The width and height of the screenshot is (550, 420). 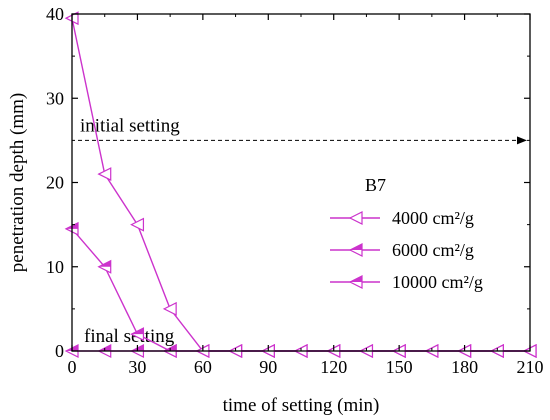 I want to click on legend-item: 4000 cm²/g, so click(x=402, y=218).